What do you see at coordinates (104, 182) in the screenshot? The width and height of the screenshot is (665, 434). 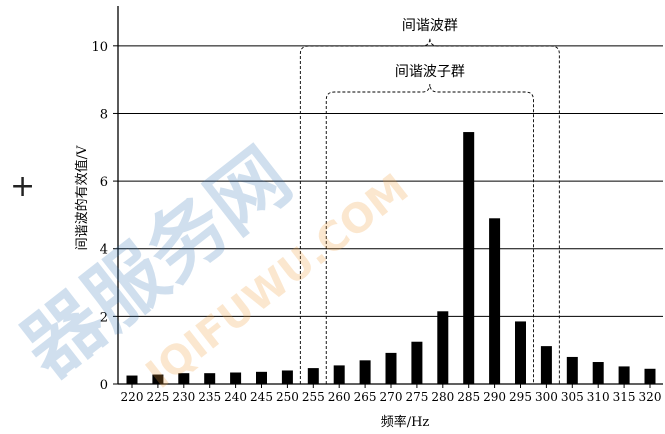 I see `ytick-label: 6` at bounding box center [104, 182].